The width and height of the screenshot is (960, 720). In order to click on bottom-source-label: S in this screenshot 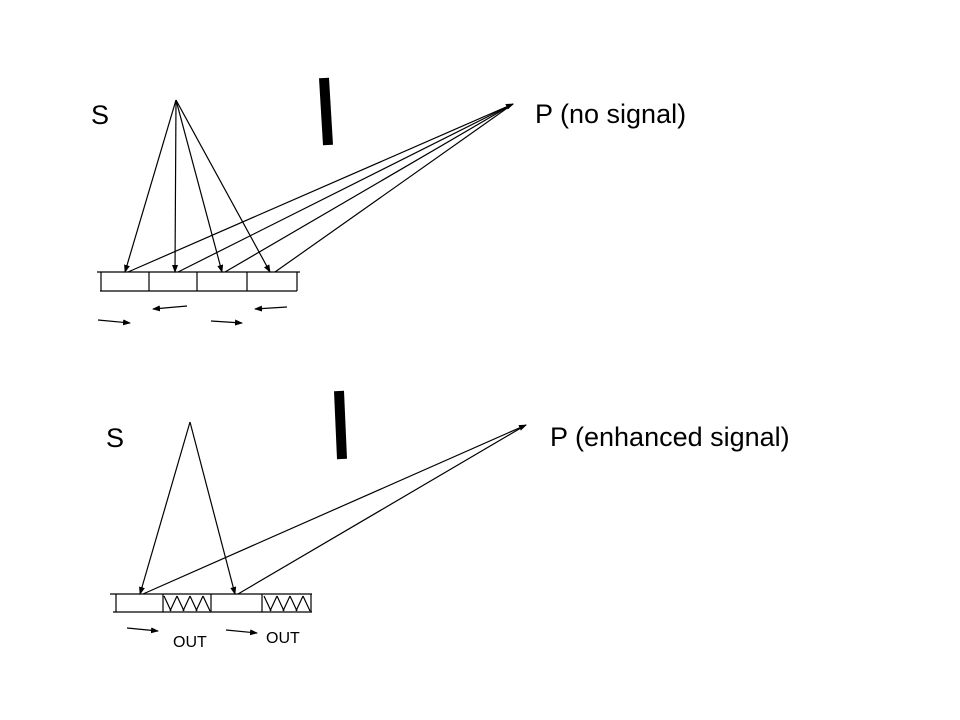, I will do `click(115, 438)`.